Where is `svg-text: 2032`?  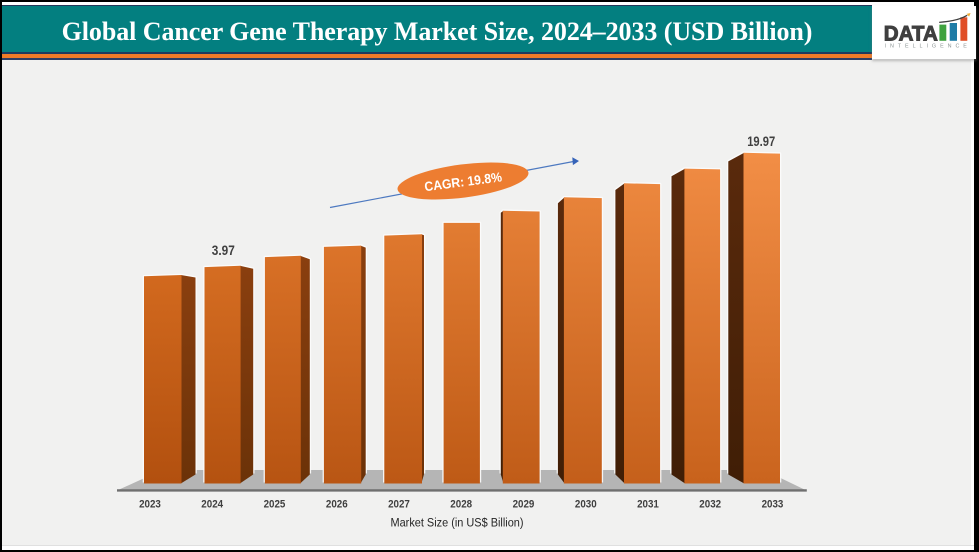 svg-text: 2032 is located at coordinates (710, 504).